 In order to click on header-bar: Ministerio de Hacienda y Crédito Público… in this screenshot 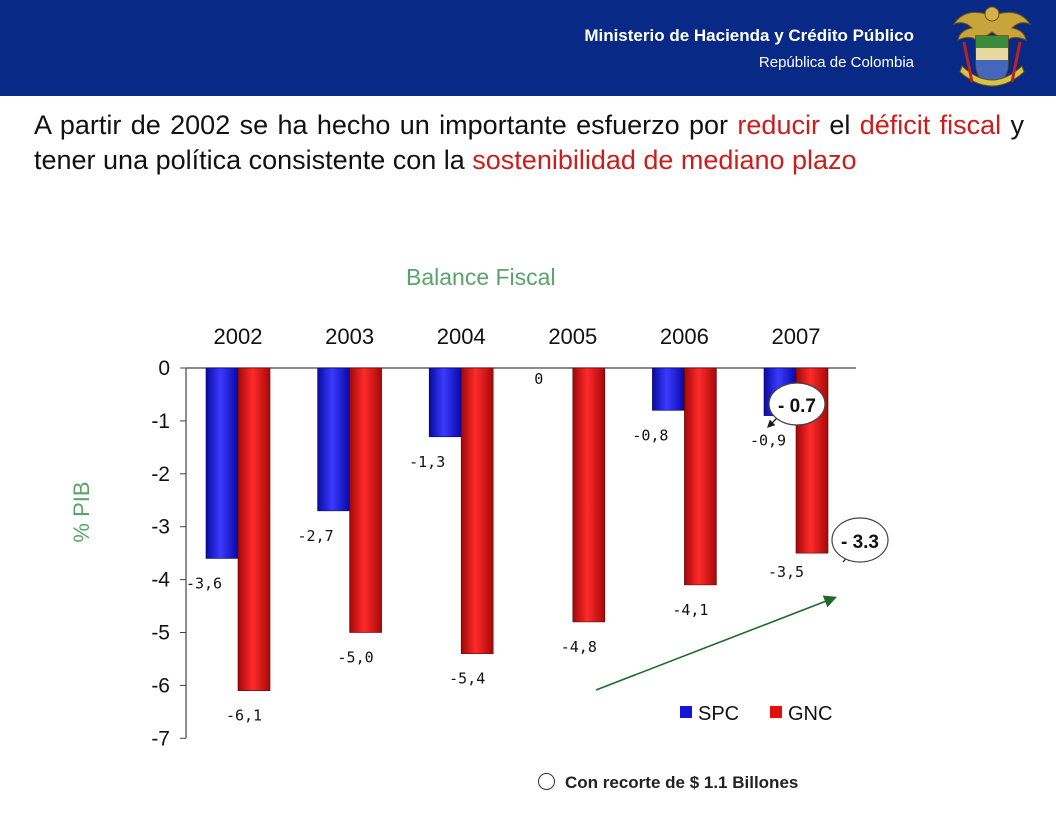, I will do `click(528, 48)`.